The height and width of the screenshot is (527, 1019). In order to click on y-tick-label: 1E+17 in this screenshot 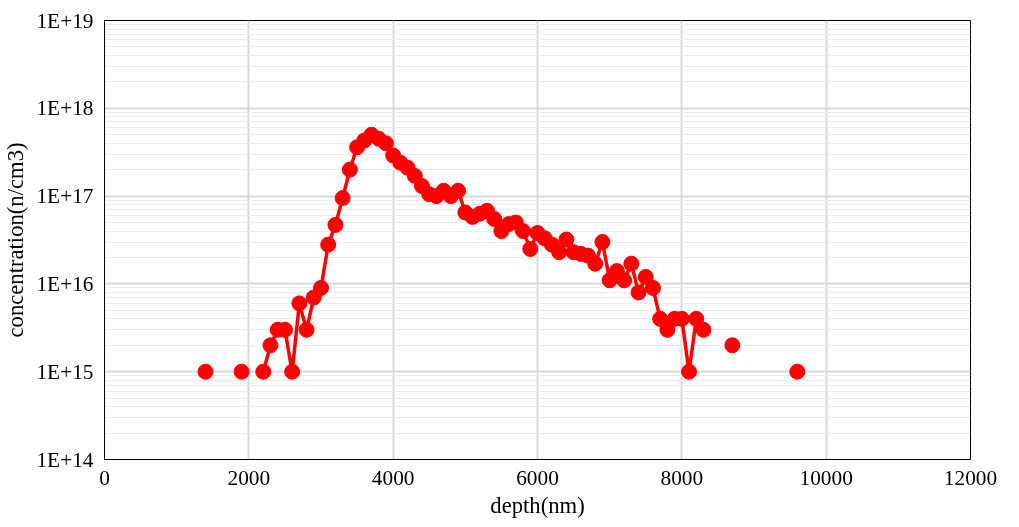, I will do `click(65, 196)`.